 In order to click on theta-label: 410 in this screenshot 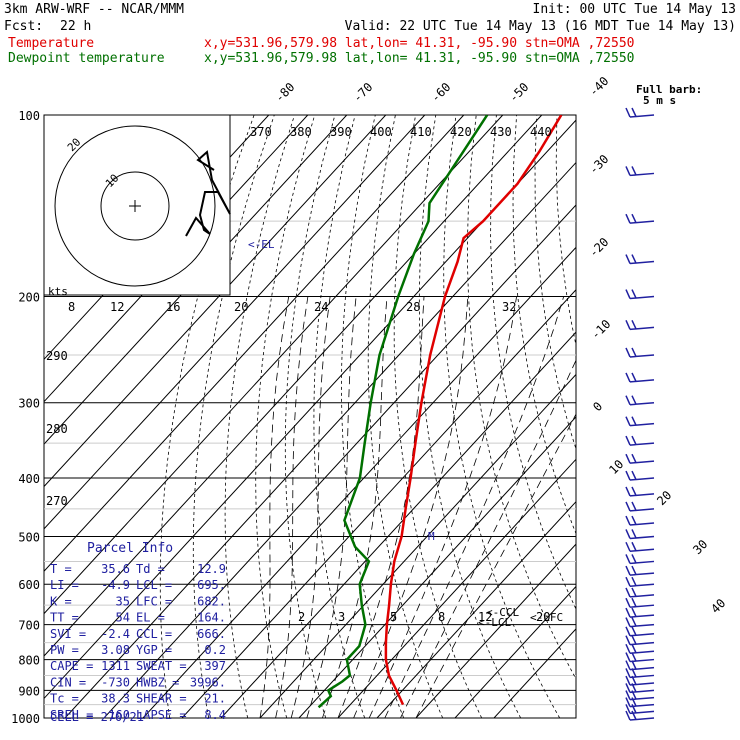, I will do `click(421, 132)`.